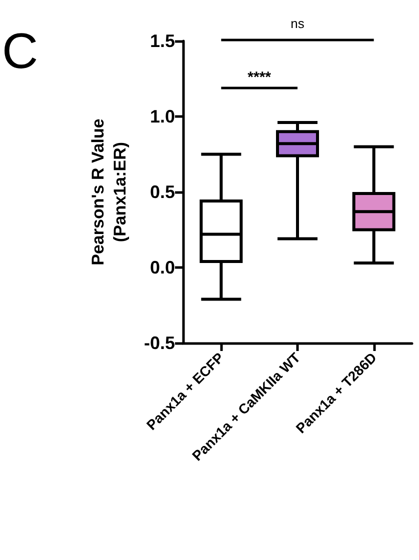  Describe the element at coordinates (162, 41) in the screenshot. I see `y-tick-label: 1.5` at that location.